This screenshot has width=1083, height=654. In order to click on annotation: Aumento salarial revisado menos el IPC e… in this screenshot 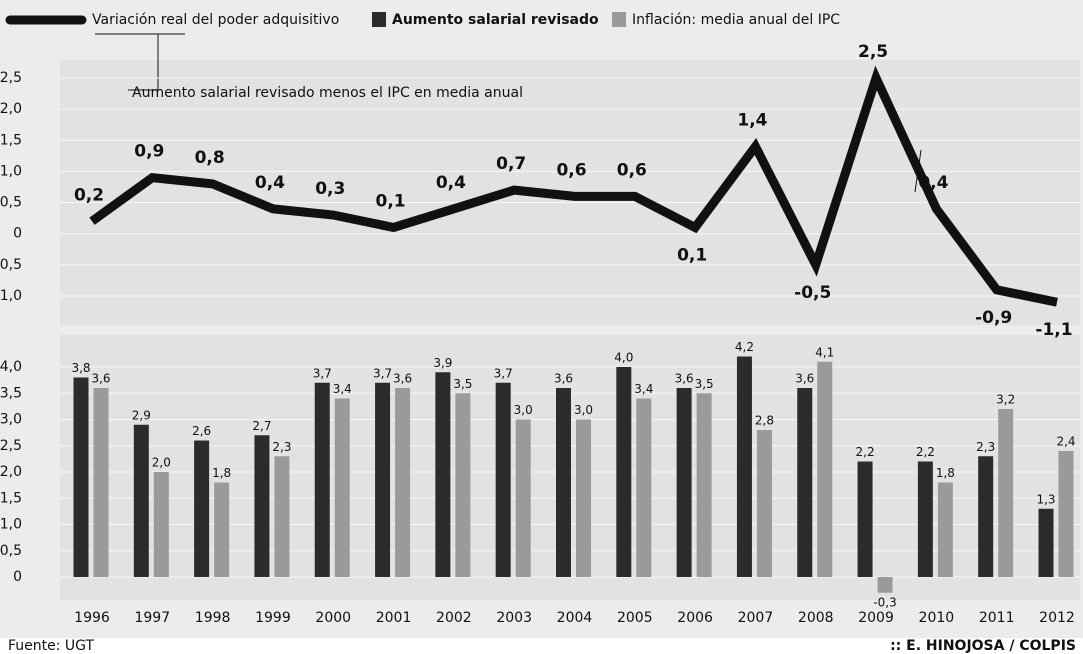, I will do `click(327, 93)`.